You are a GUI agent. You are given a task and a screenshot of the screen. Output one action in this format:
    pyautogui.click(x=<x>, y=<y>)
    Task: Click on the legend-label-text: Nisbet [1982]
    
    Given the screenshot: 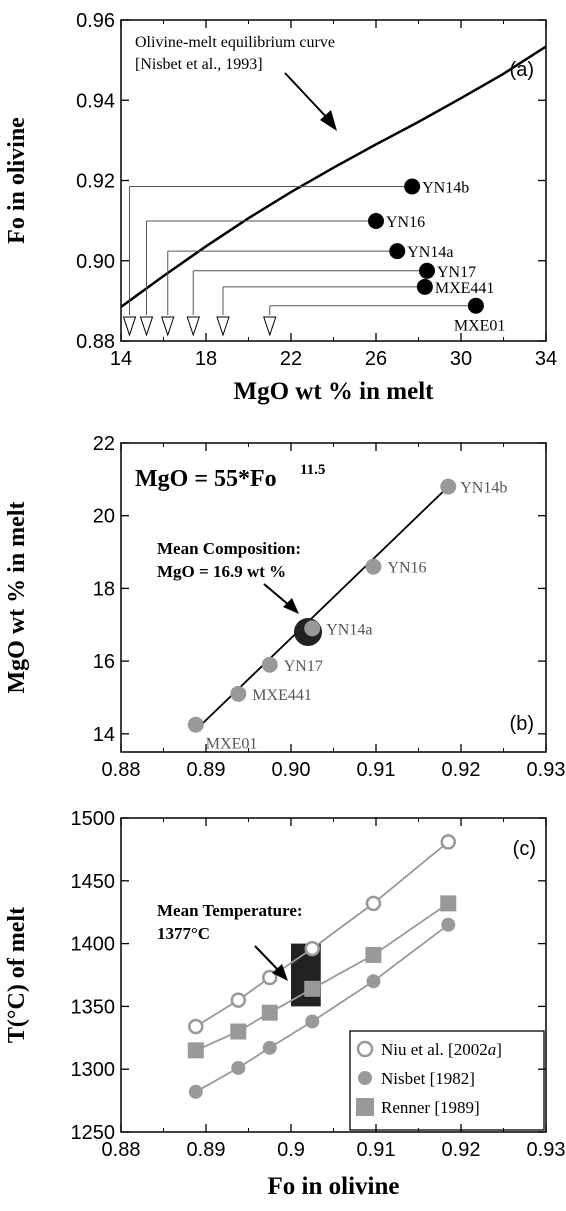 What is the action you would take?
    pyautogui.click(x=428, y=1078)
    